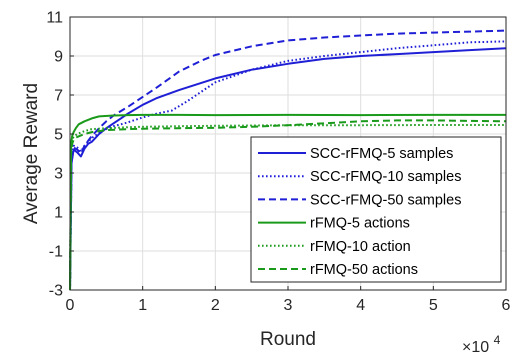  Describe the element at coordinates (385, 177) in the screenshot. I see `legend-label-2: SCC-rFMQ-10 samples` at that location.